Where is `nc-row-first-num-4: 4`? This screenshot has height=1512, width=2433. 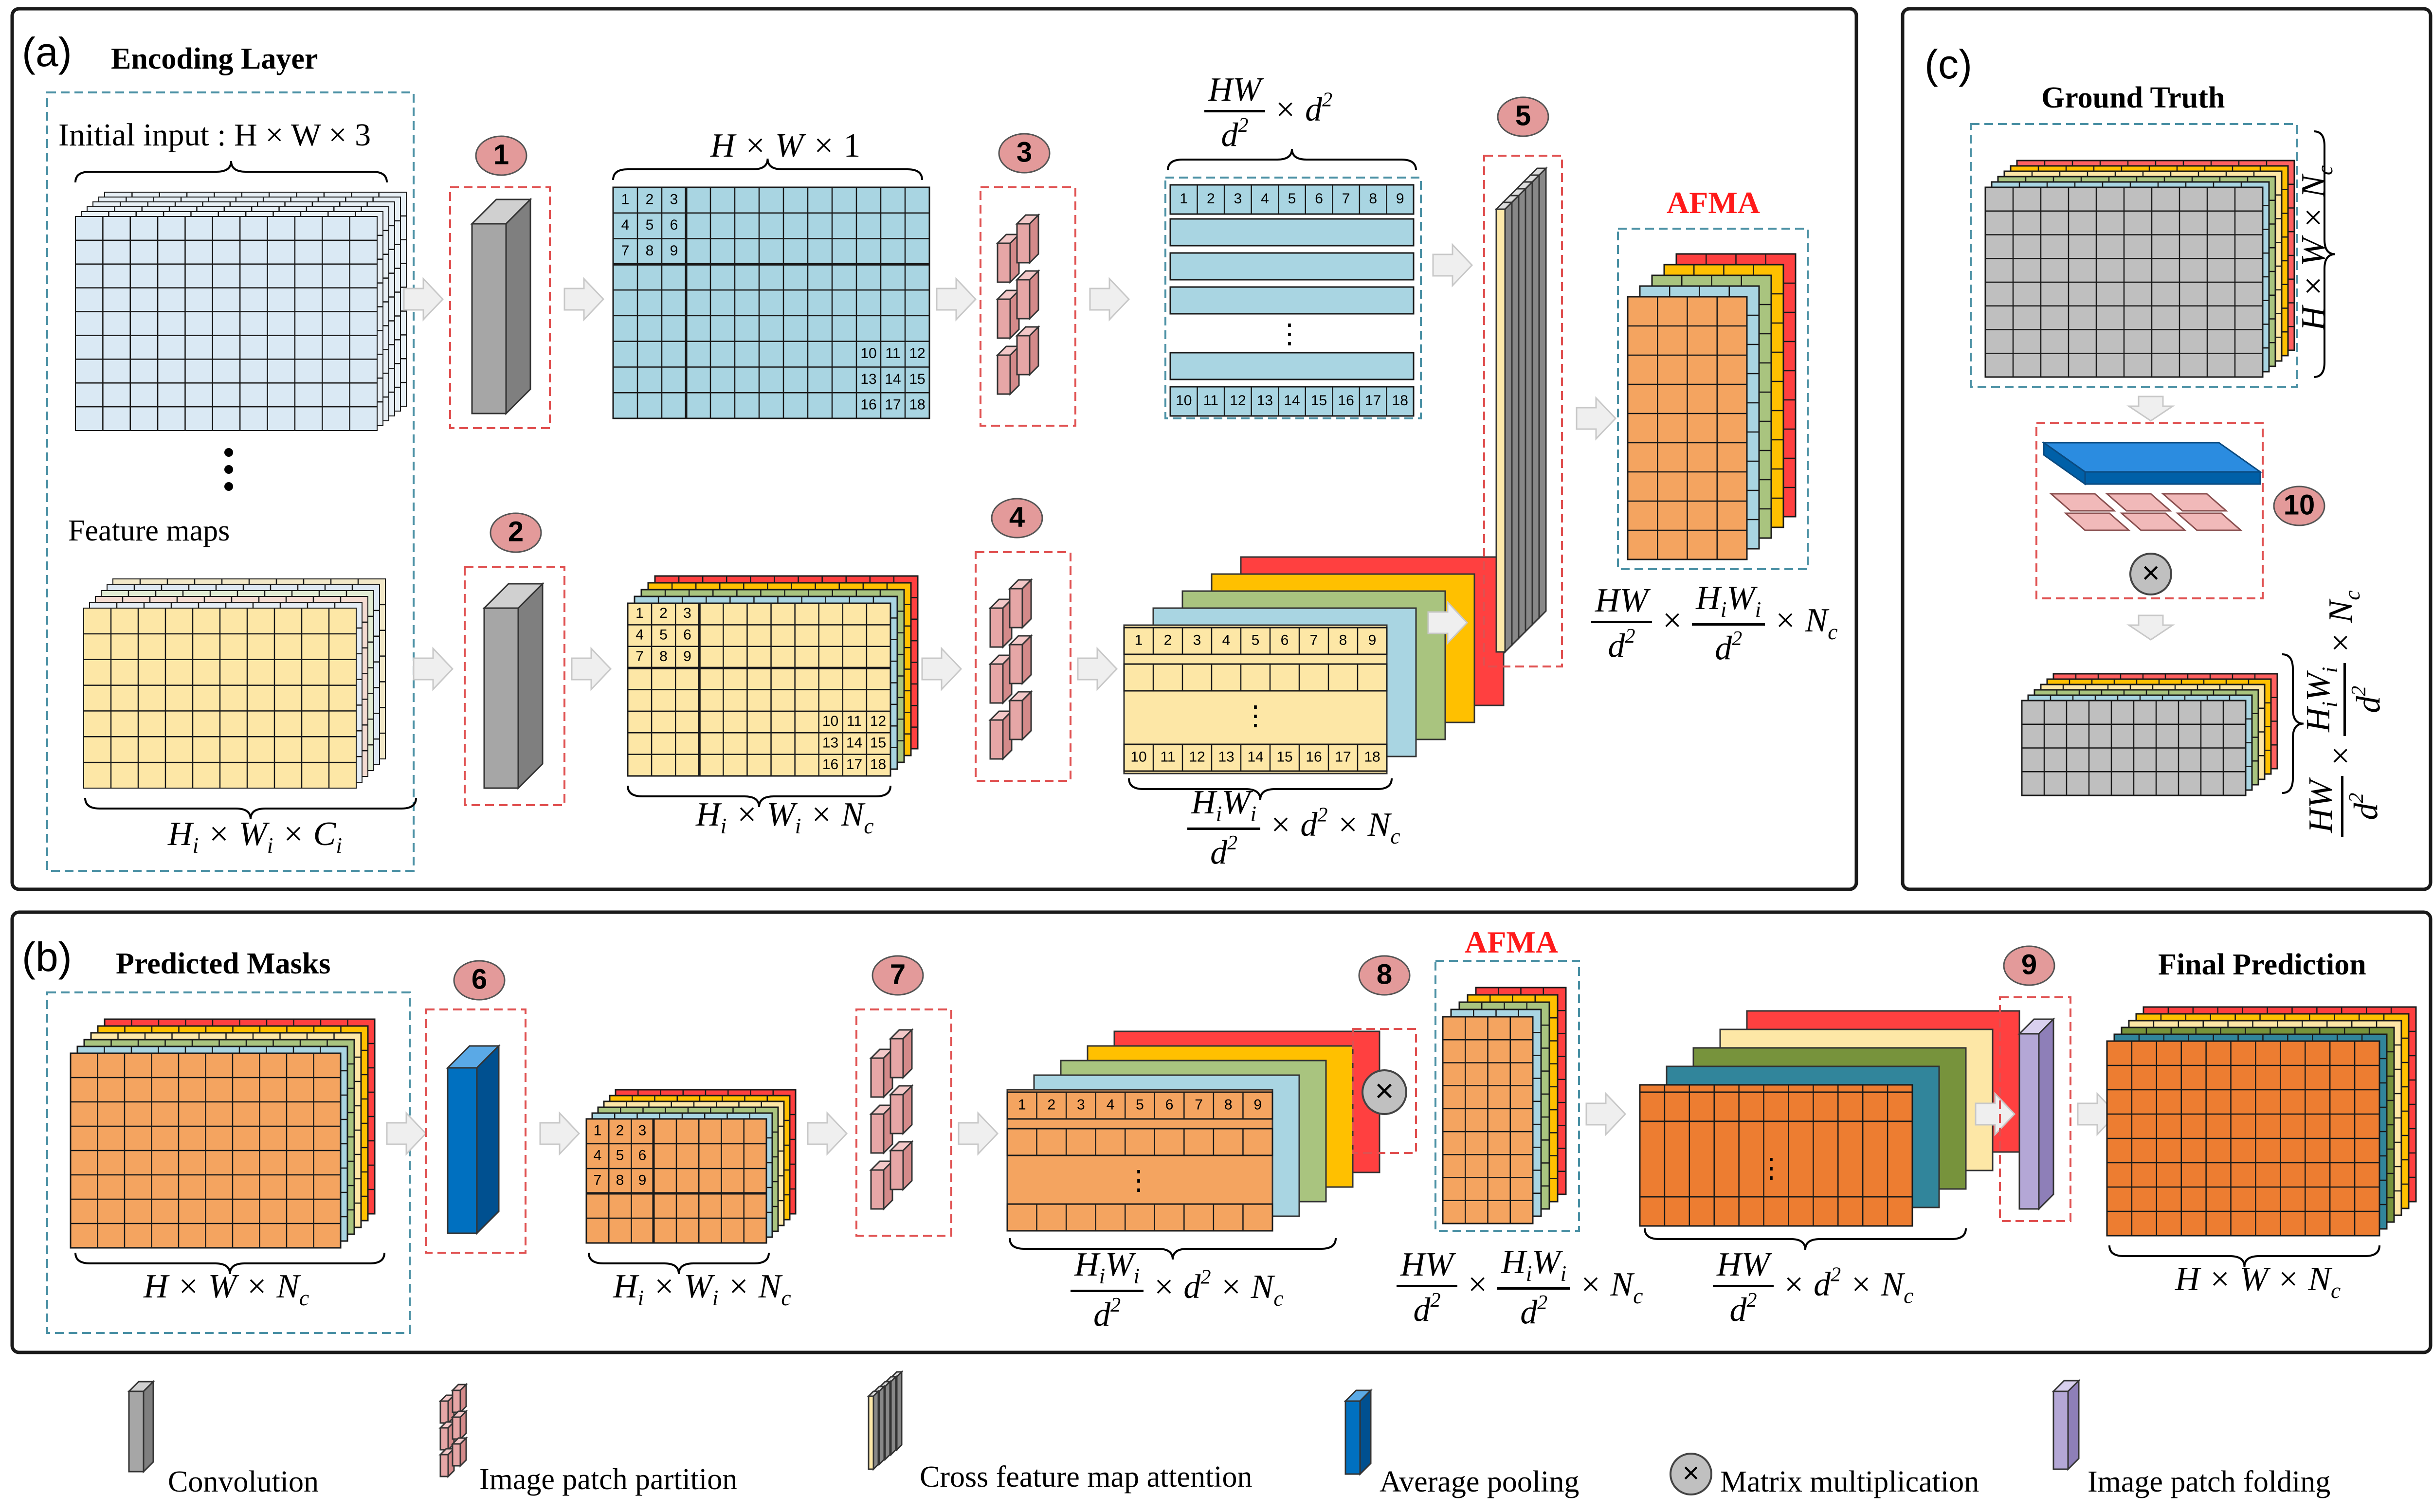 nc-row-first-num-4: 4 is located at coordinates (1226, 640).